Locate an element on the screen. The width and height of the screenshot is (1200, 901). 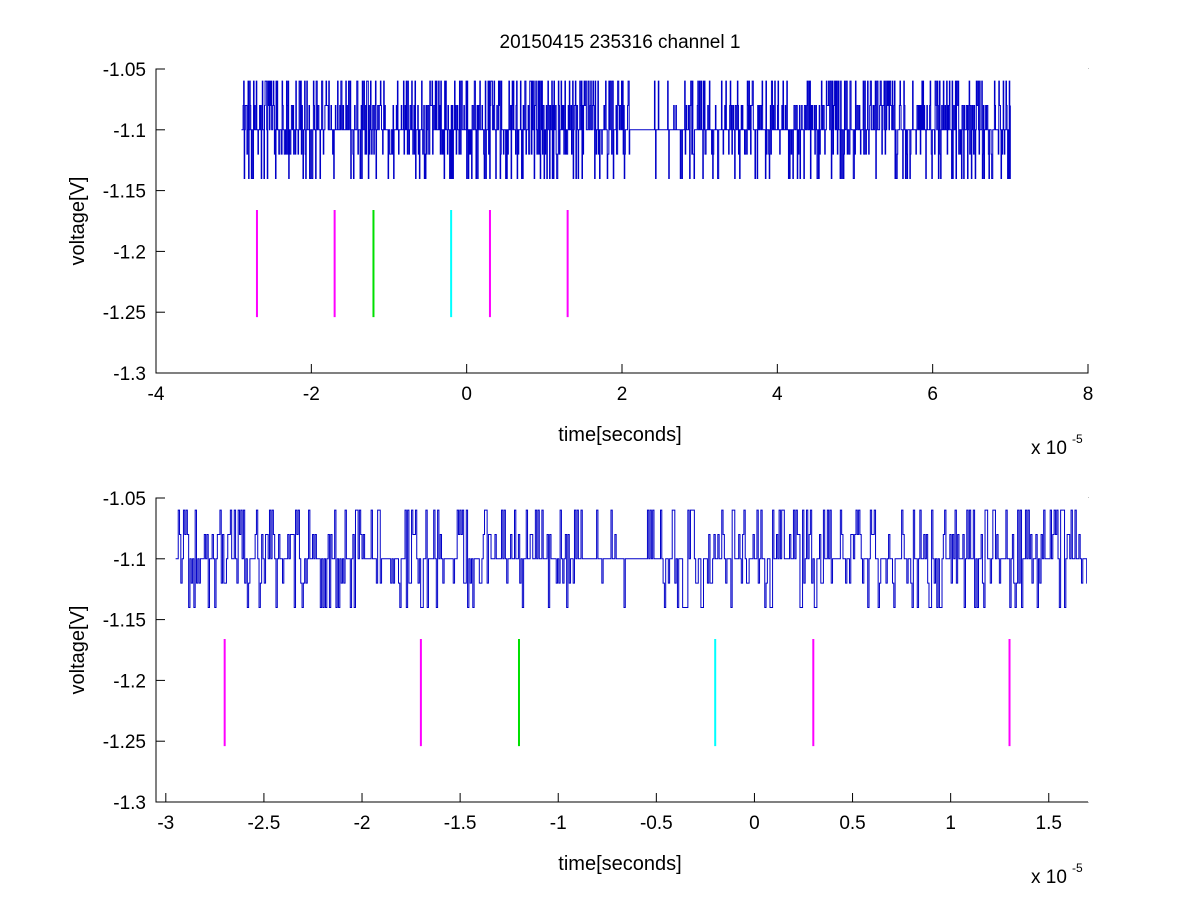
x-tick-label: -2.5 is located at coordinates (264, 823).